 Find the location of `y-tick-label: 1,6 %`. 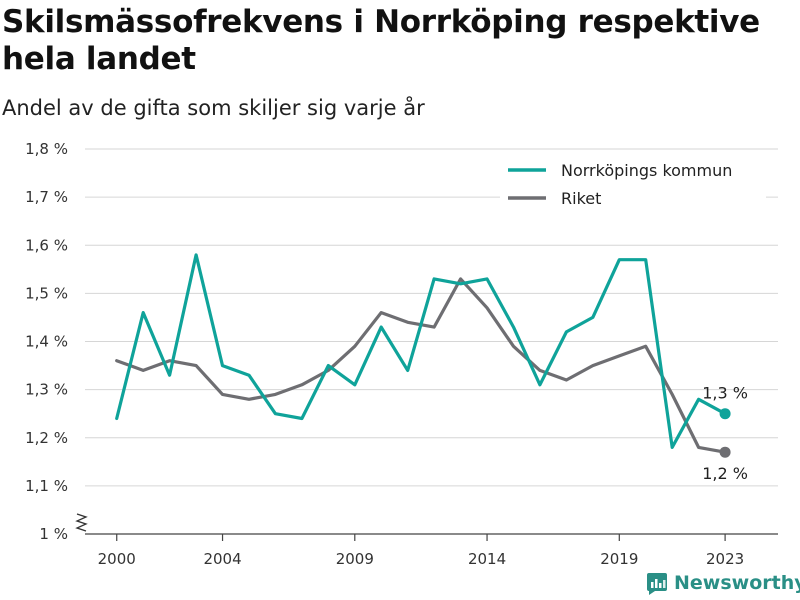

y-tick-label: 1,6 % is located at coordinates (46, 245).